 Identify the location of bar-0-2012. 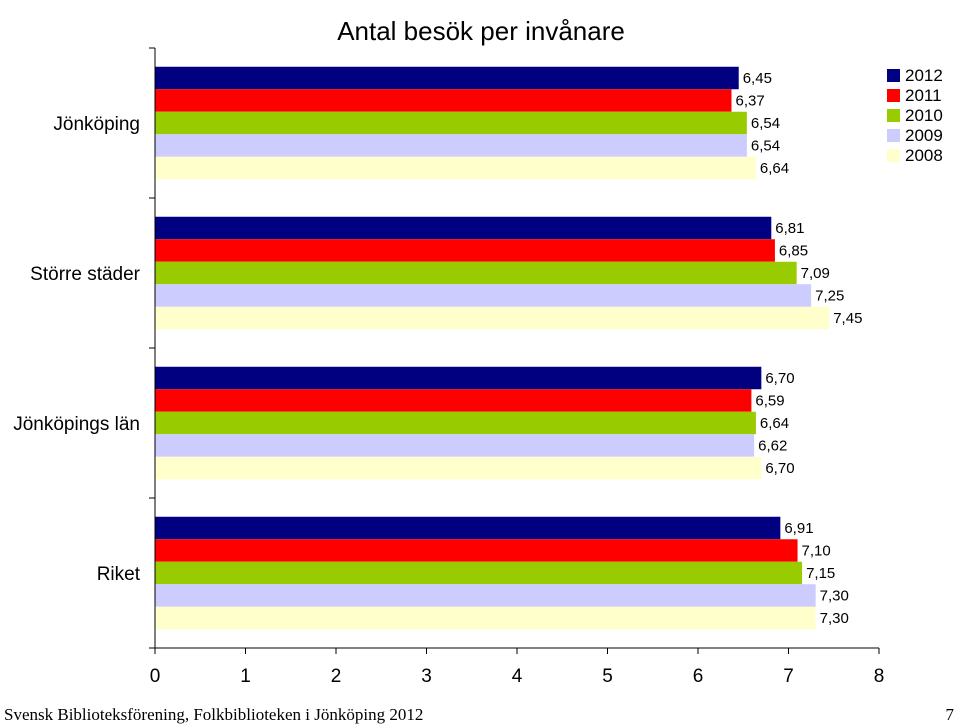
(447, 78).